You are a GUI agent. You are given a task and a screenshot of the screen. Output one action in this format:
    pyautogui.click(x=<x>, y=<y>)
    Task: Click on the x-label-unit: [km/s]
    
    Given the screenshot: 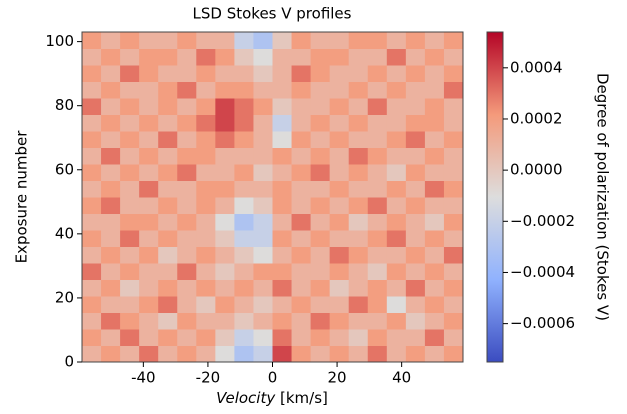 What is the action you would take?
    pyautogui.click(x=304, y=398)
    